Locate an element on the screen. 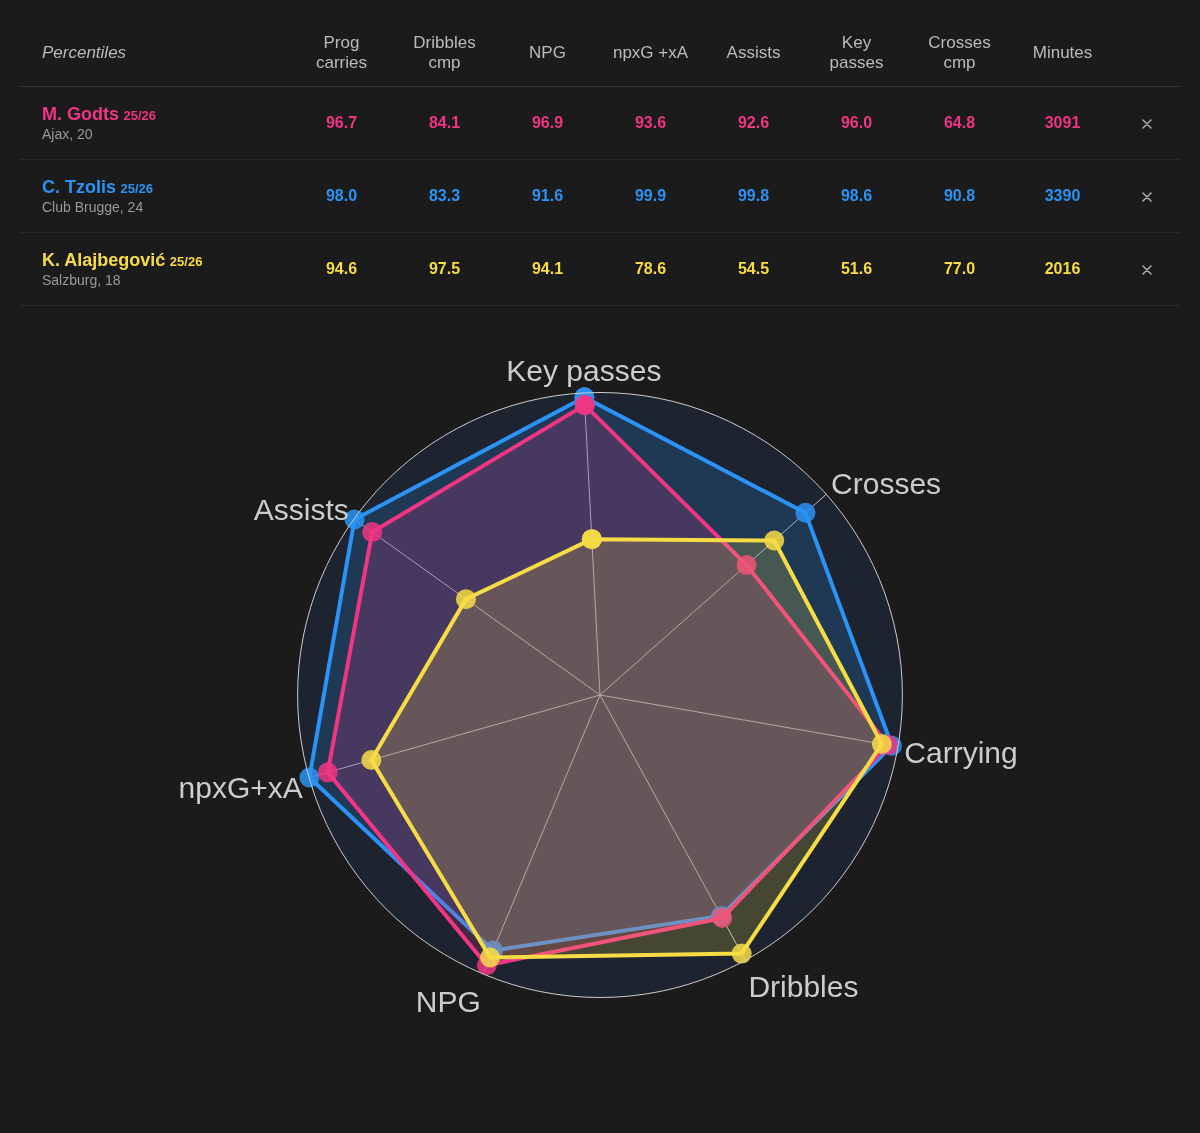 The image size is (1200, 1133). data-label: 84.1 is located at coordinates (444, 123).